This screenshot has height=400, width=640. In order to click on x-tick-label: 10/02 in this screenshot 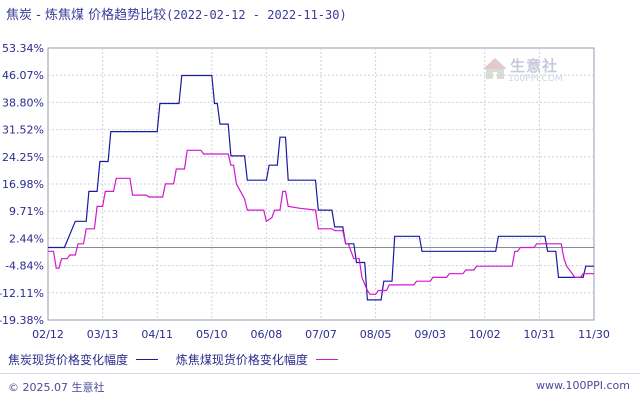, I will do `click(485, 334)`.